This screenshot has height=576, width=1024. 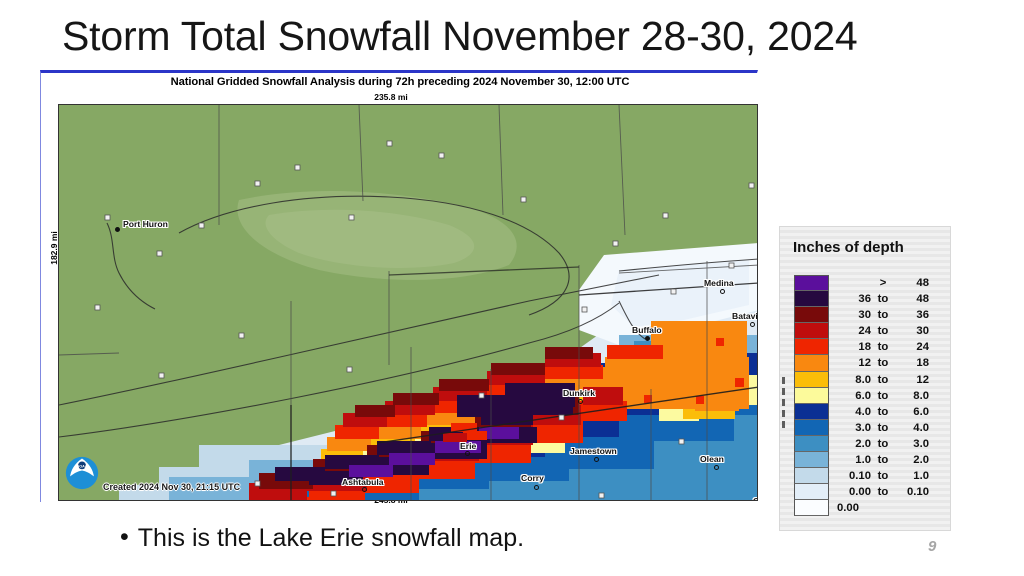 I want to click on legend-range-low, so click(x=853, y=283).